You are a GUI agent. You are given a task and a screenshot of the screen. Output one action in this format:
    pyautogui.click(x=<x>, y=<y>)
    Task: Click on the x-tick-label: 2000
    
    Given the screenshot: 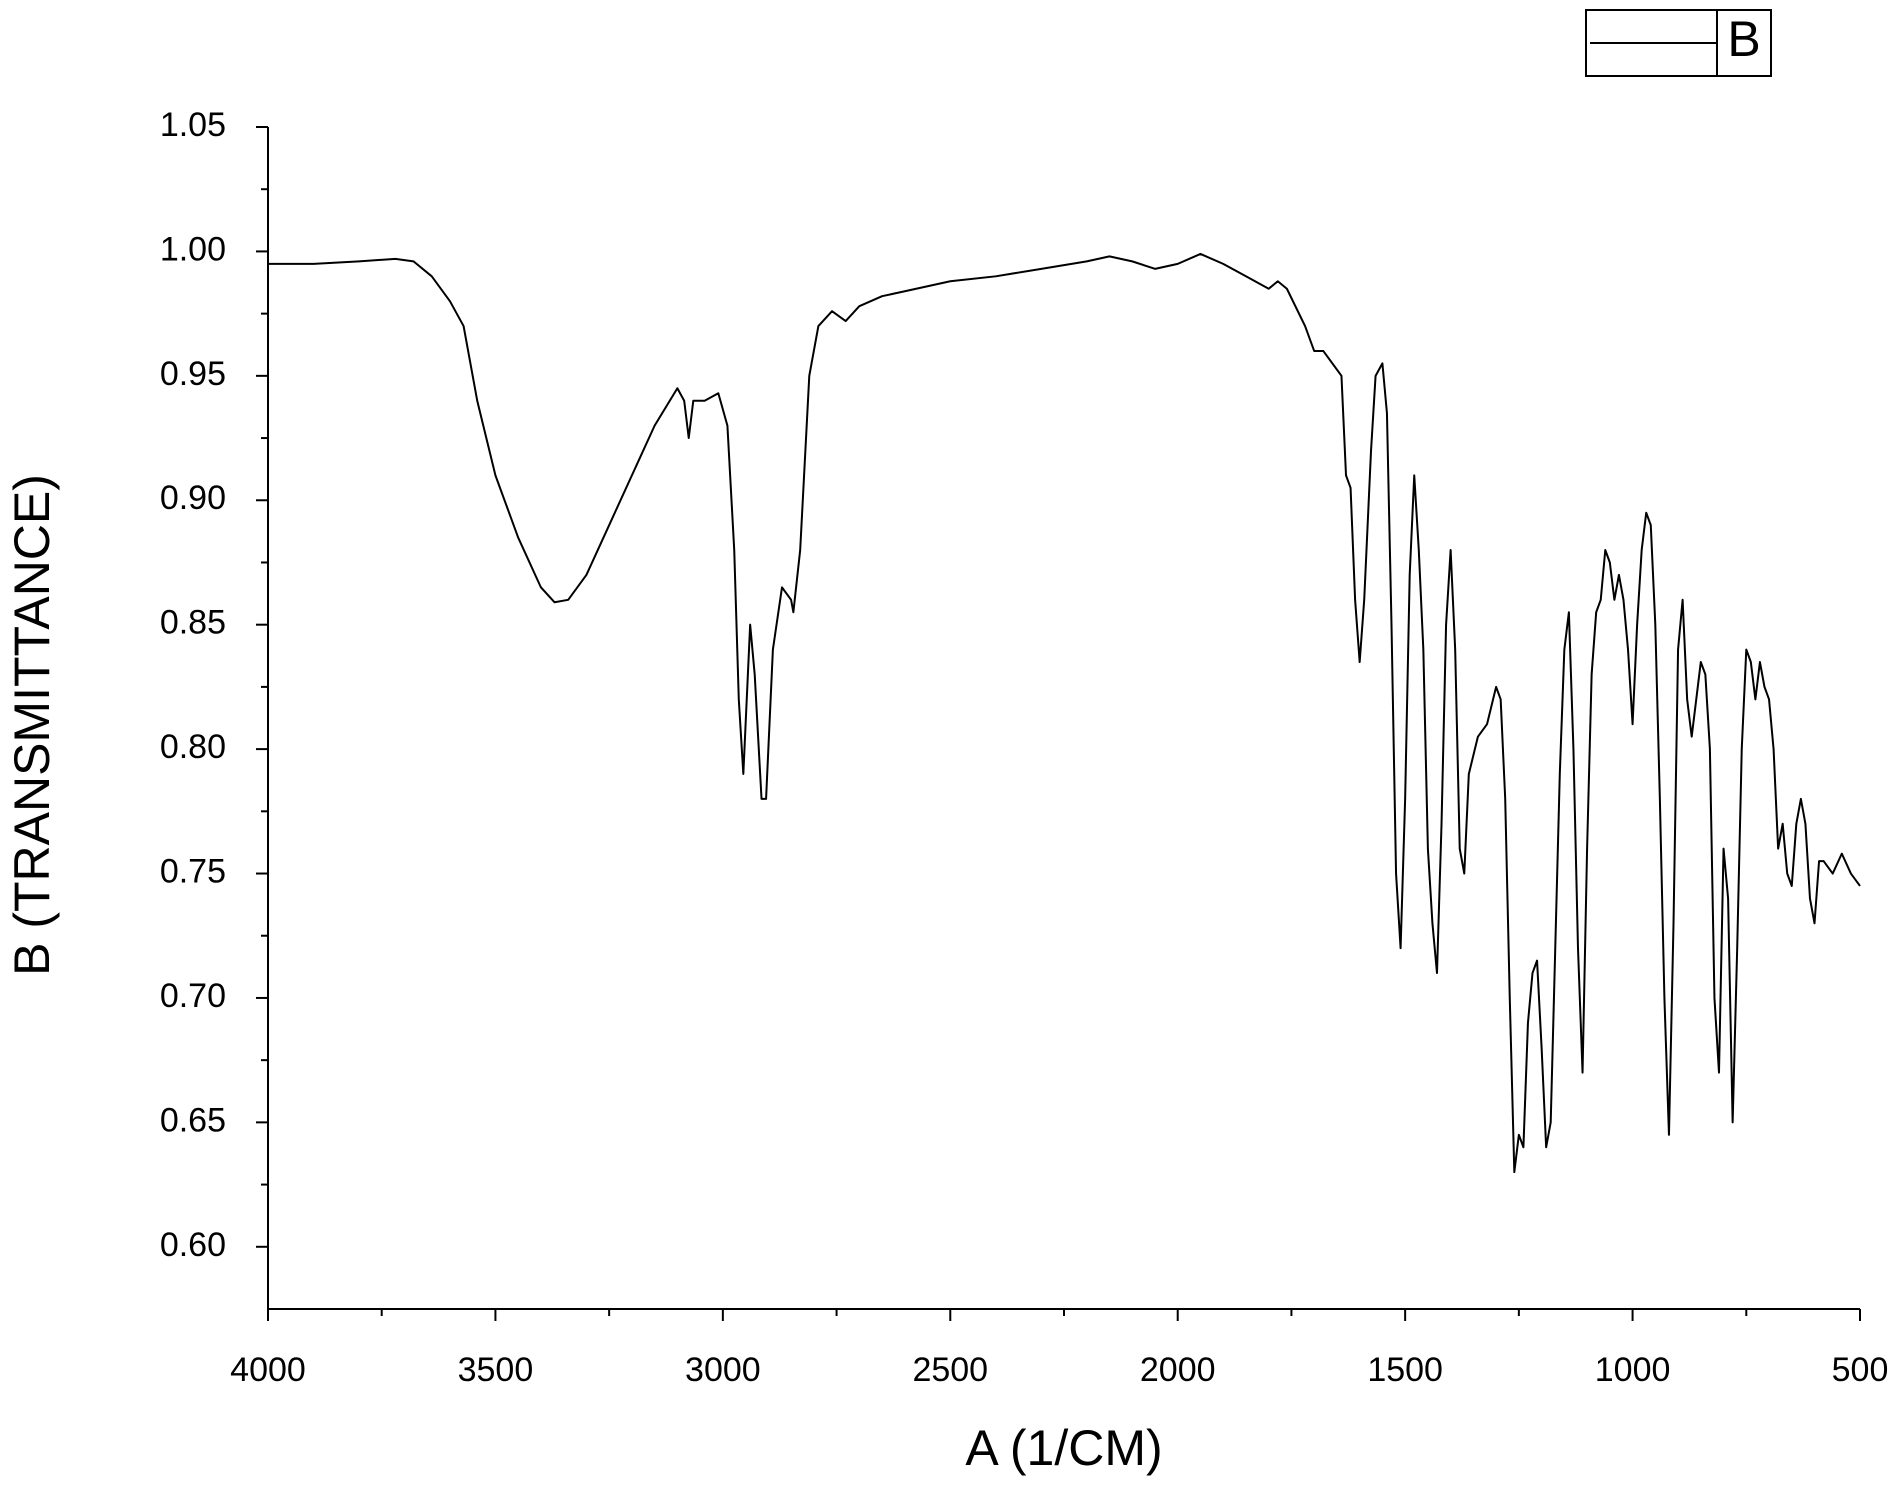 What is the action you would take?
    pyautogui.click(x=1178, y=1370)
    